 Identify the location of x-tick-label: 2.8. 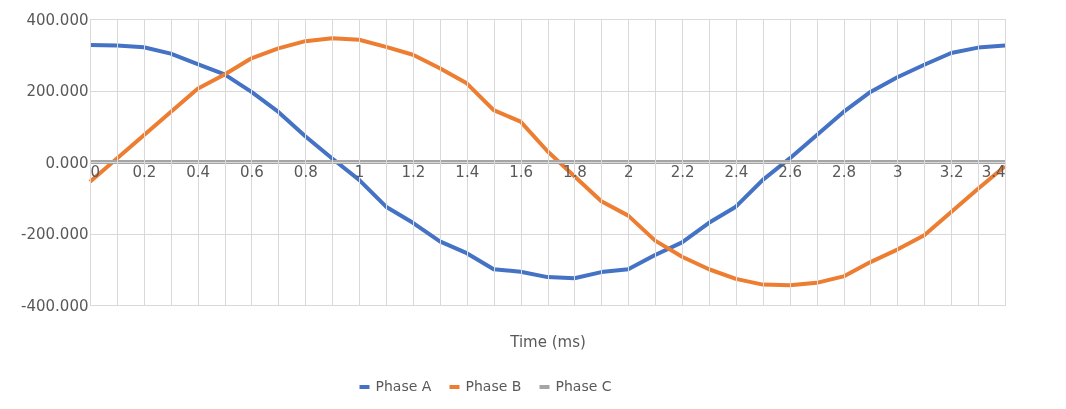
(844, 171).